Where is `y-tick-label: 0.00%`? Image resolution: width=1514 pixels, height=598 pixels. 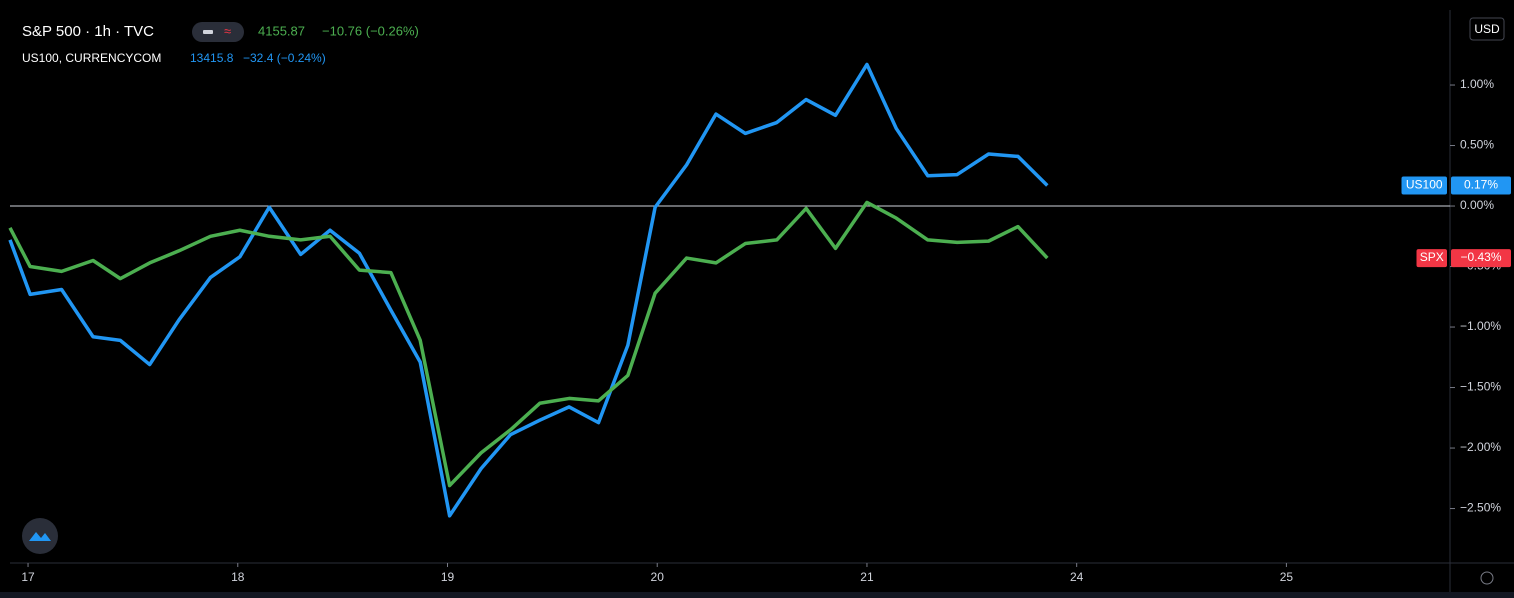
y-tick-label: 0.00% is located at coordinates (1477, 205).